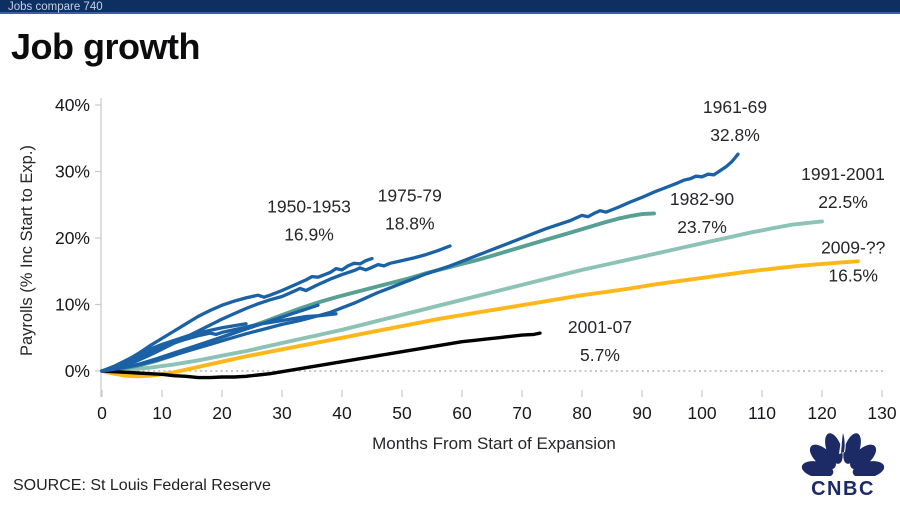 Image resolution: width=900 pixels, height=506 pixels. Describe the element at coordinates (702, 199) in the screenshot. I see `series-label-1982-90: 1982-90` at that location.